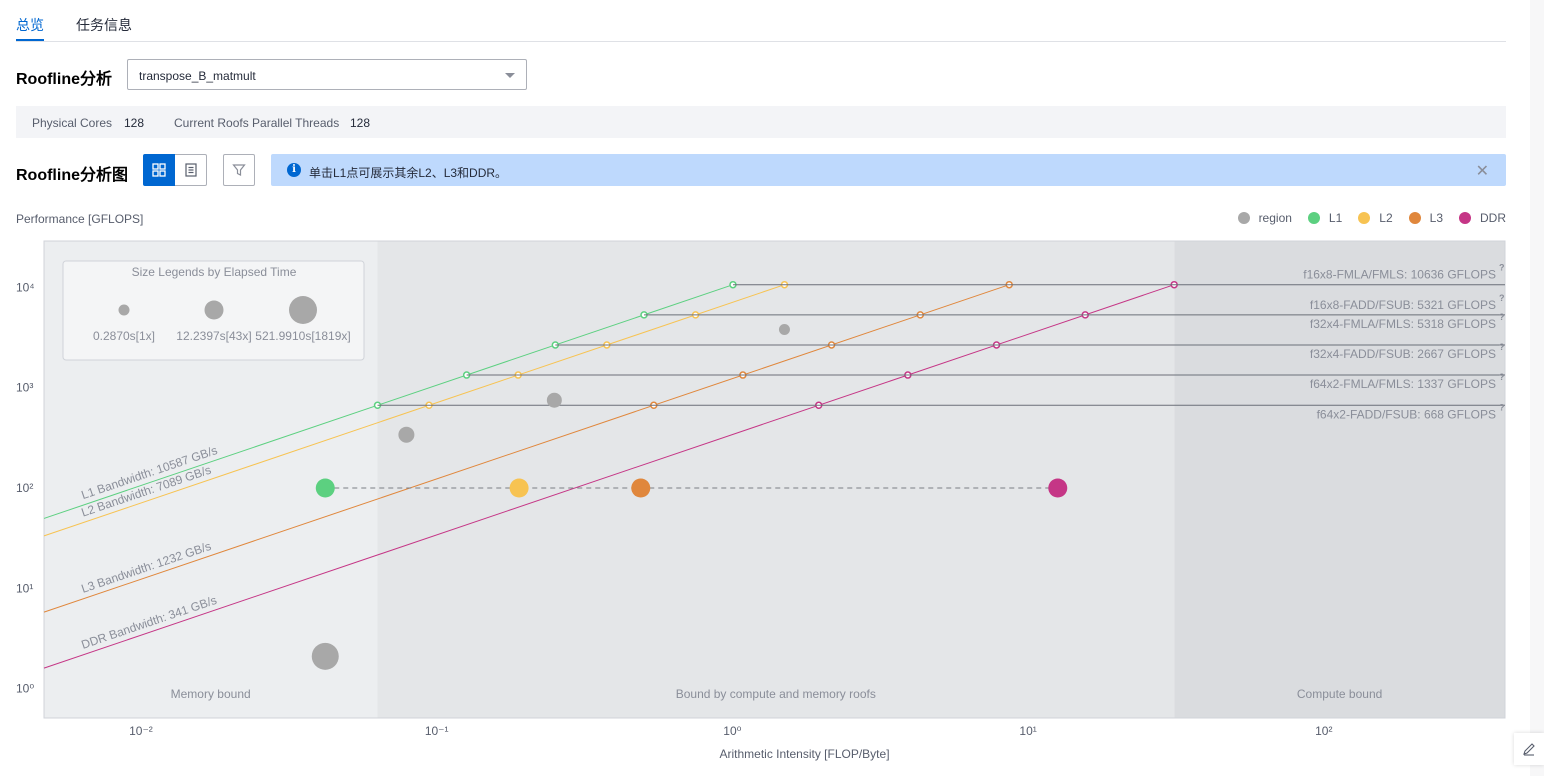  Describe the element at coordinates (1399, 275) in the screenshot. I see `compute-roof-label: f16x8-FMLA/FMLS: 10636 GFLOPS` at that location.